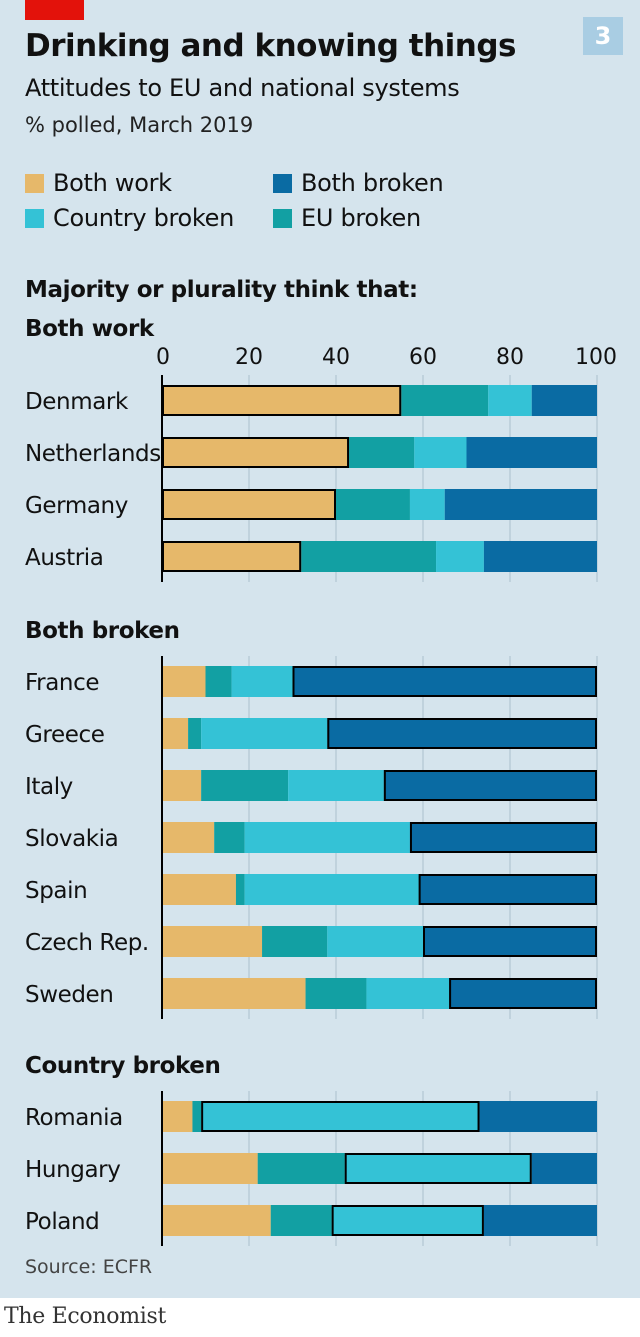  I want to click on bar-czech-rep-both-broken, so click(510, 941).